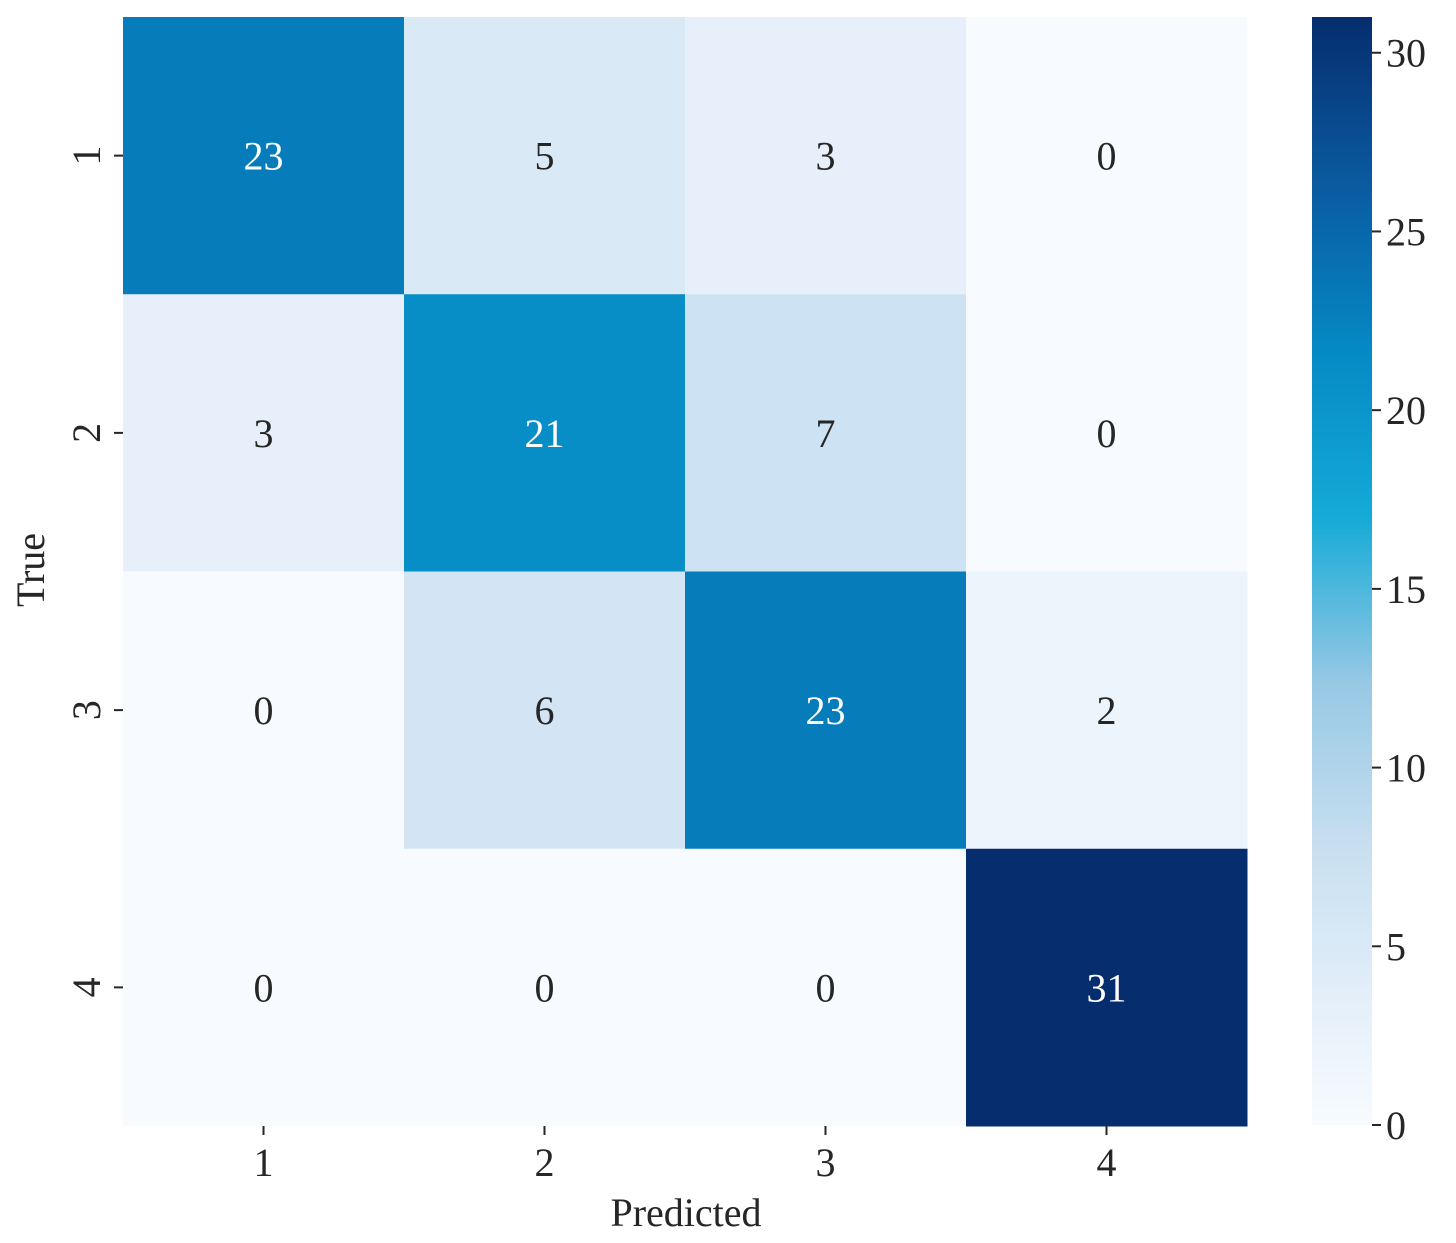 This screenshot has height=1243, width=1456. I want to click on heatmap-cell-r3-c2, so click(545, 710).